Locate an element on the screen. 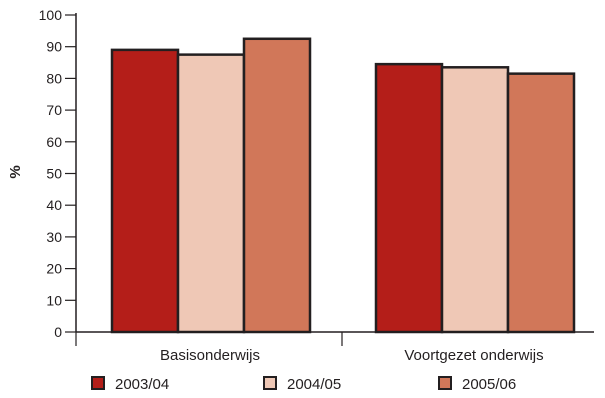 This screenshot has height=398, width=605. y-tick-label: 0 is located at coordinates (58, 332).